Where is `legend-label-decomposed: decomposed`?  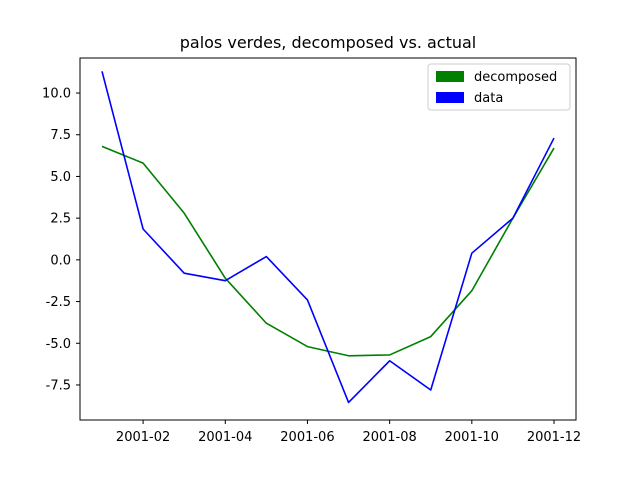
legend-label-decomposed: decomposed is located at coordinates (515, 77).